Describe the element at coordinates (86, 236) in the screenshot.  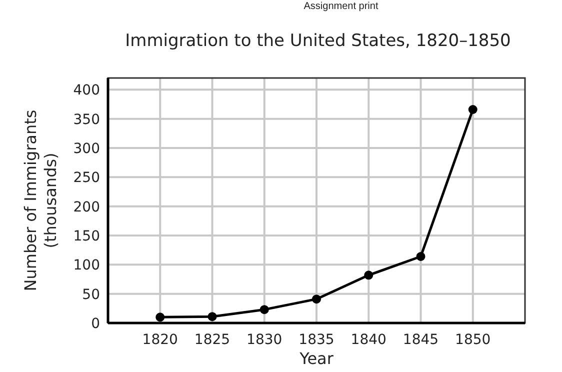
I see `y-tick-label: 150` at that location.